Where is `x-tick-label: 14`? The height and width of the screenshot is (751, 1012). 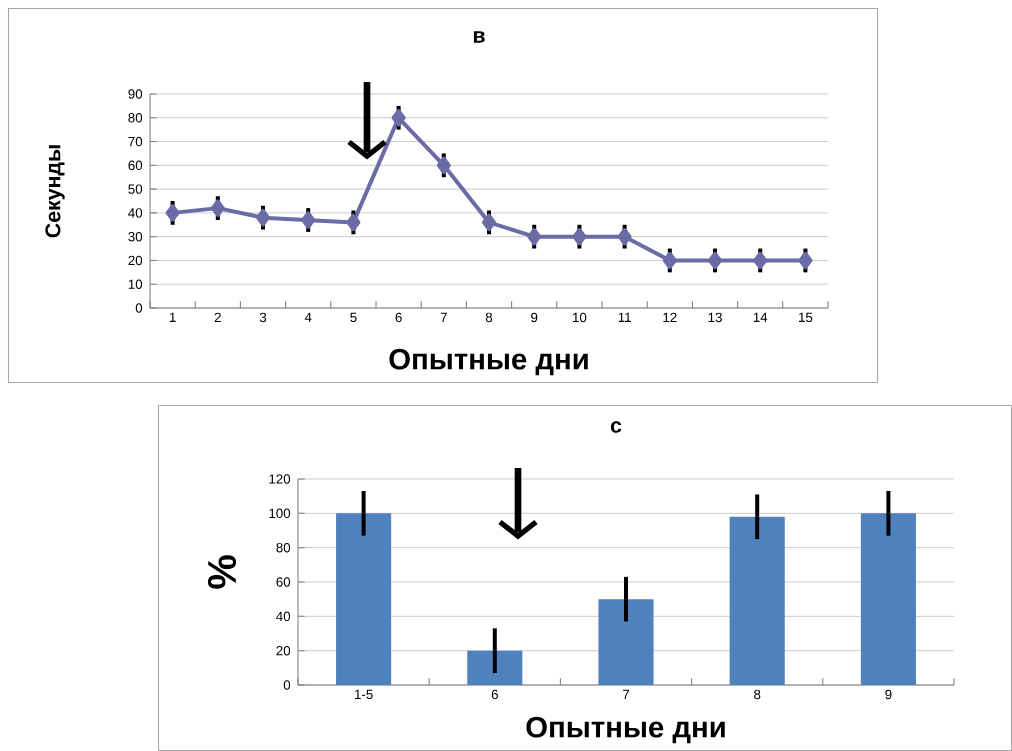 x-tick-label: 14 is located at coordinates (760, 317).